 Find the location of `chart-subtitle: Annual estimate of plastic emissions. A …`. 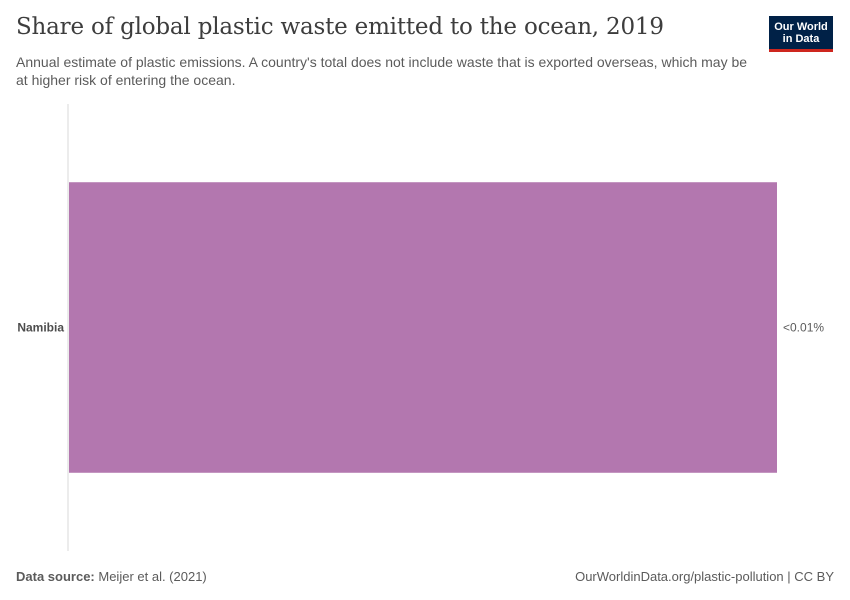

chart-subtitle: Annual estimate of plastic emissions. A … is located at coordinates (382, 71).